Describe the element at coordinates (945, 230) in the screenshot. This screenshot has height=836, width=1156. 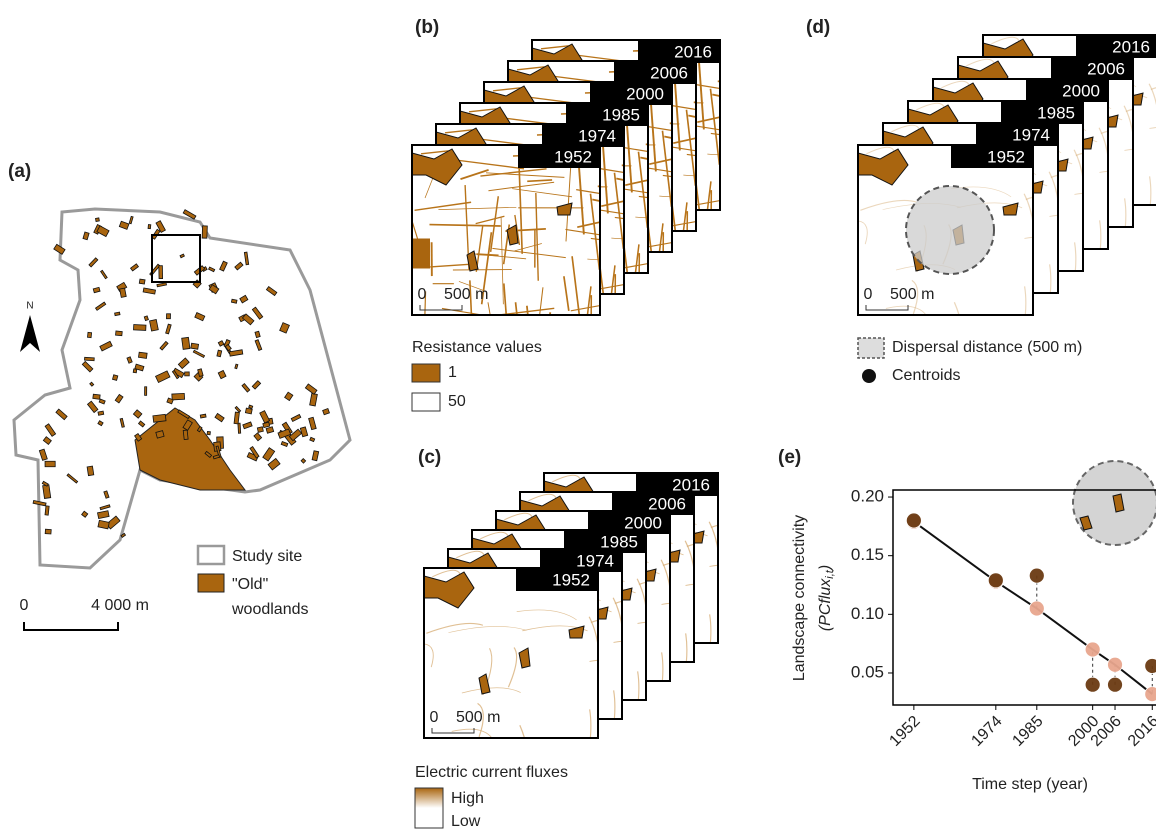
I see `map-layer: 1952 0 500 m` at that location.